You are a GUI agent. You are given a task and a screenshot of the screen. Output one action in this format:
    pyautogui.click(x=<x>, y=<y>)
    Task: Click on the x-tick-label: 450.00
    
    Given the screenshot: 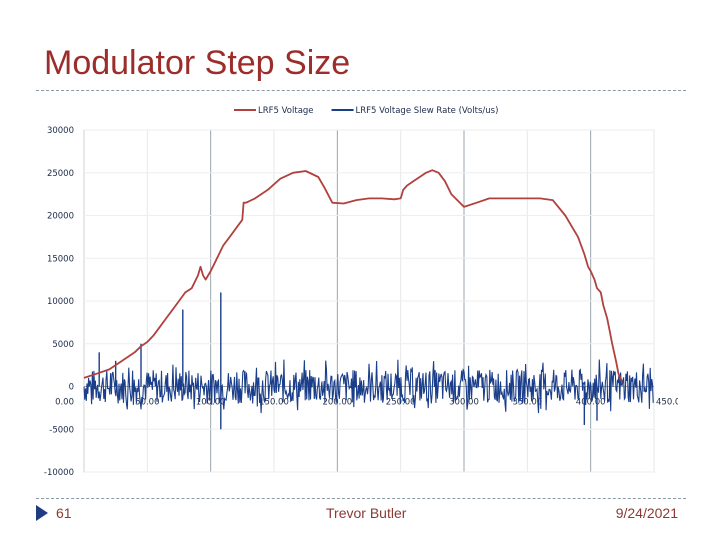 What is the action you would take?
    pyautogui.click(x=667, y=403)
    